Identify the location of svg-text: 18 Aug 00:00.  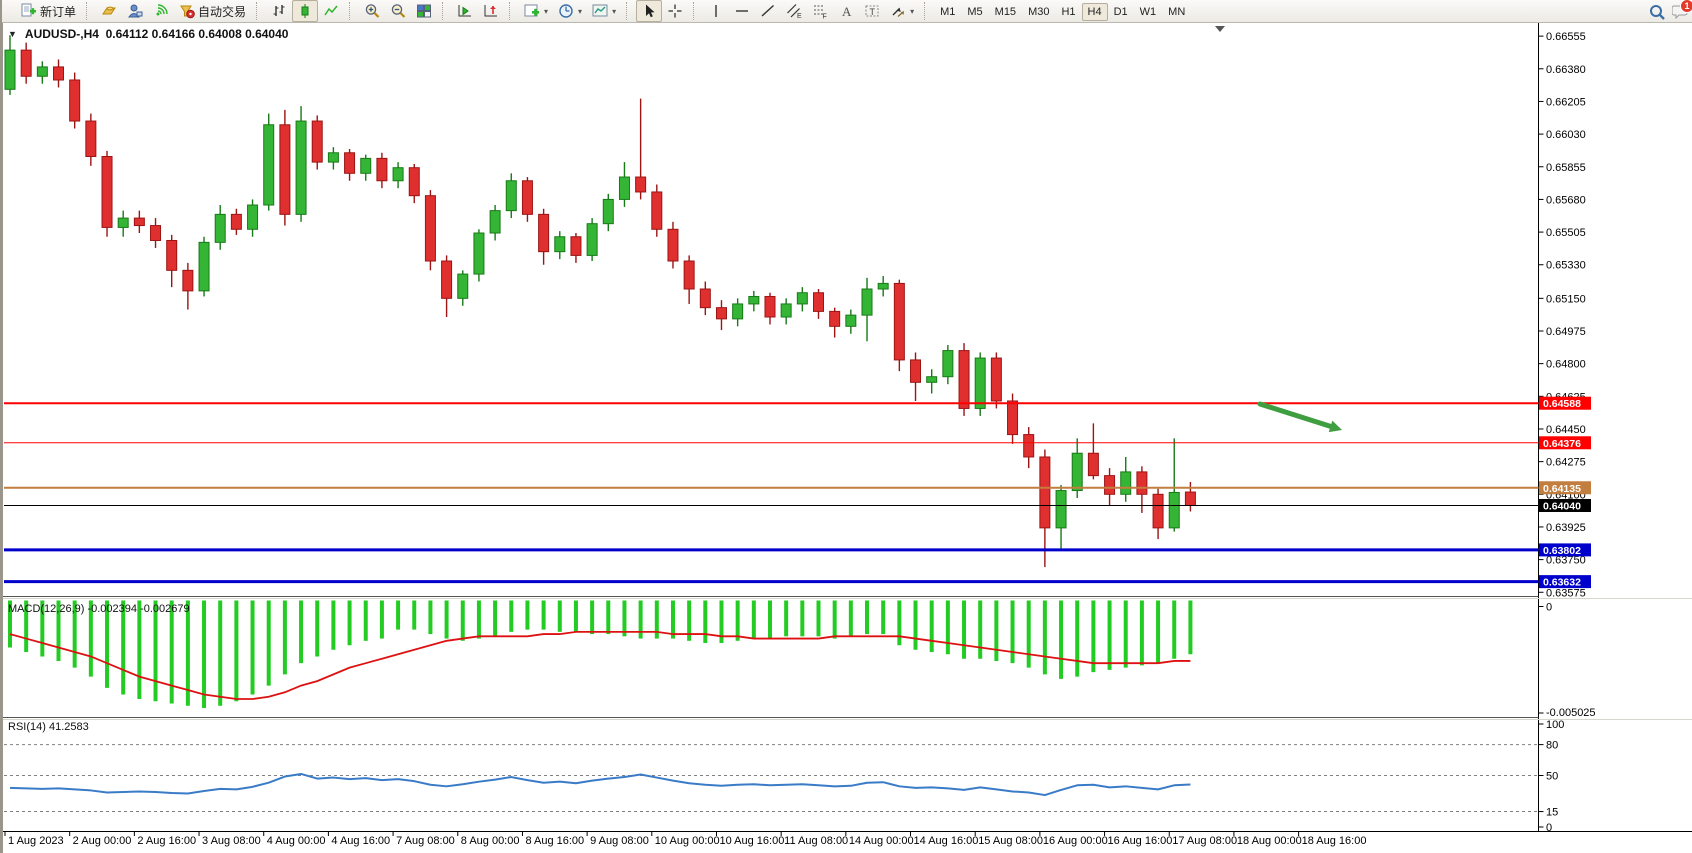
(1269, 841).